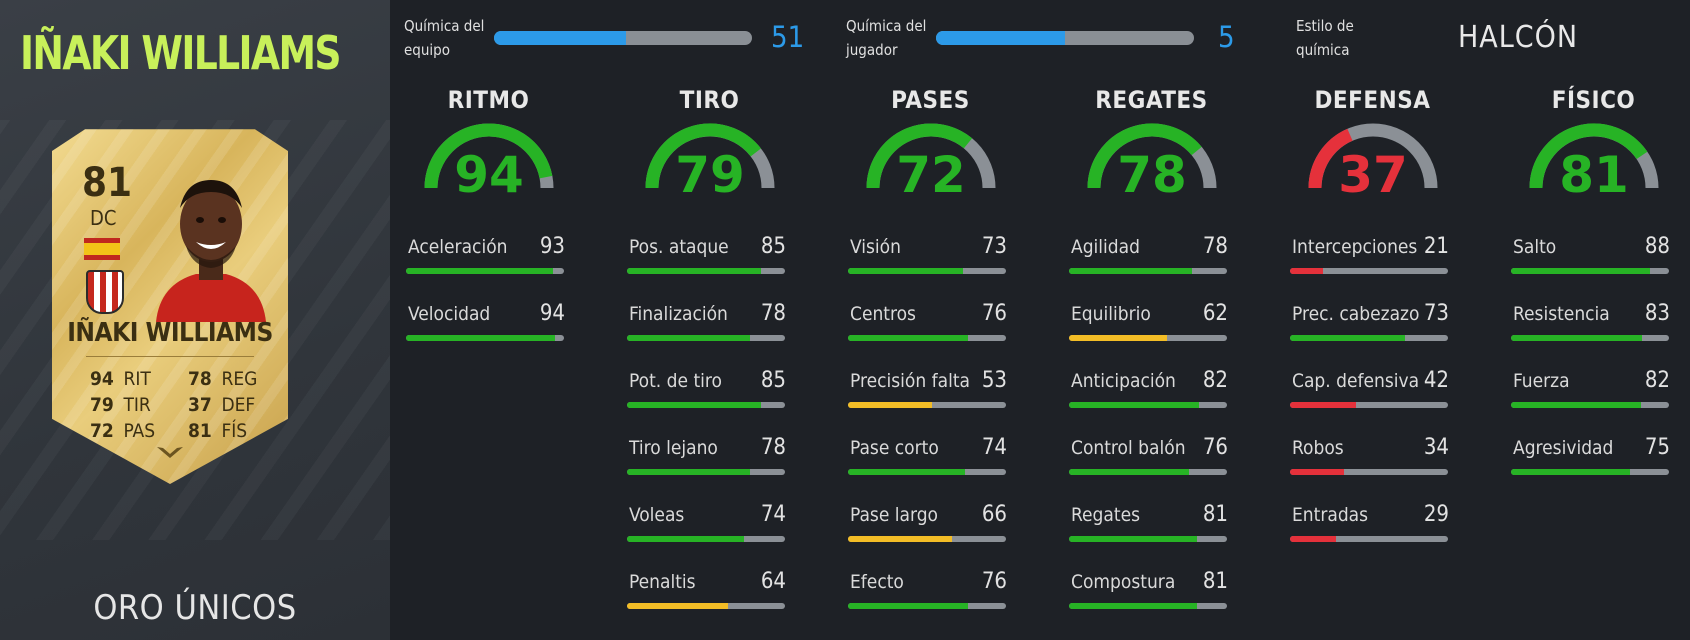 The image size is (1690, 640). Describe the element at coordinates (458, 247) in the screenshot. I see `attribute-label: Aceleración` at that location.